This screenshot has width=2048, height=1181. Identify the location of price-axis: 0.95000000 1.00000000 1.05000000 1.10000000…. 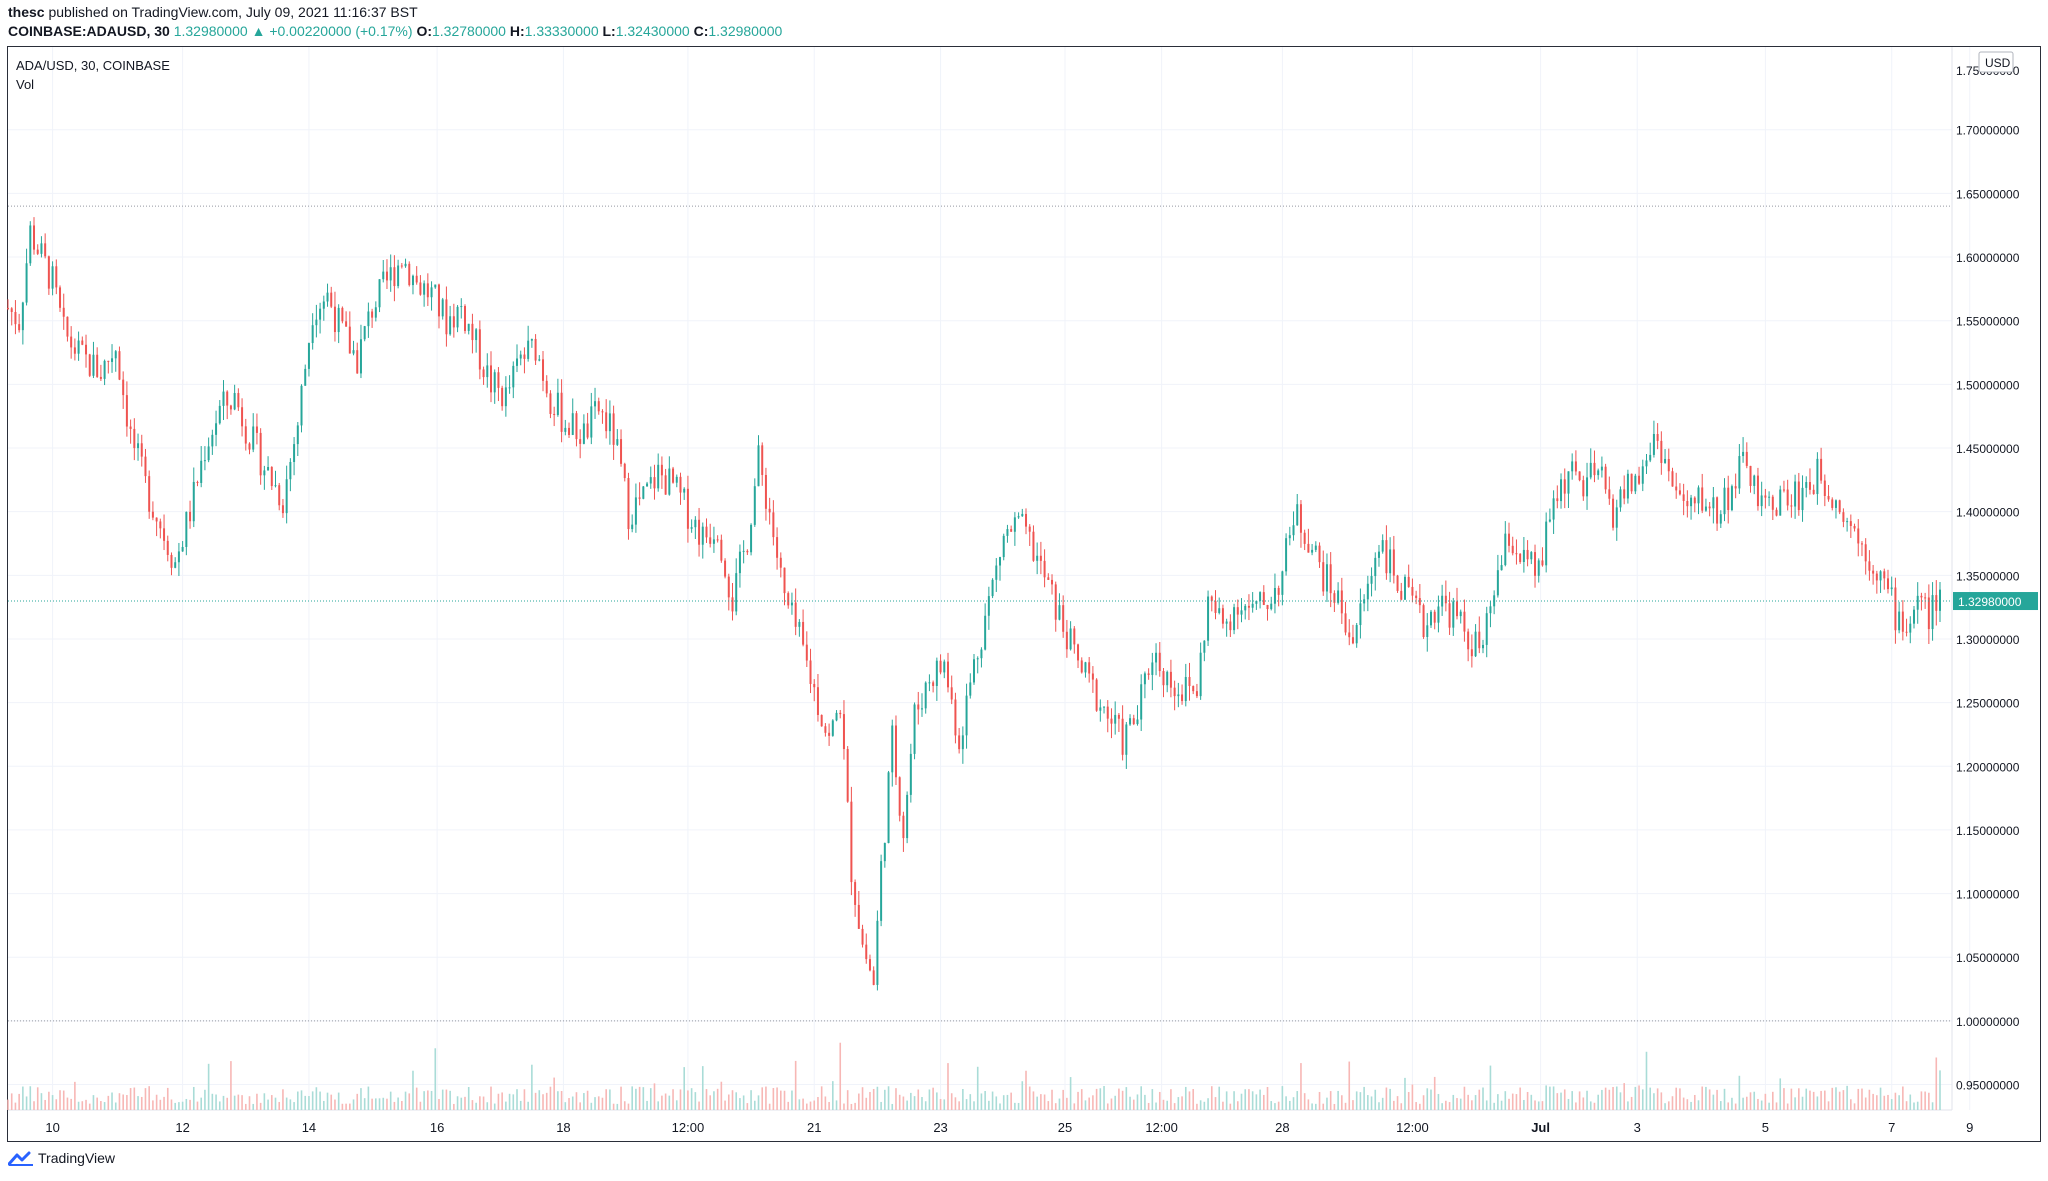
(1995, 572).